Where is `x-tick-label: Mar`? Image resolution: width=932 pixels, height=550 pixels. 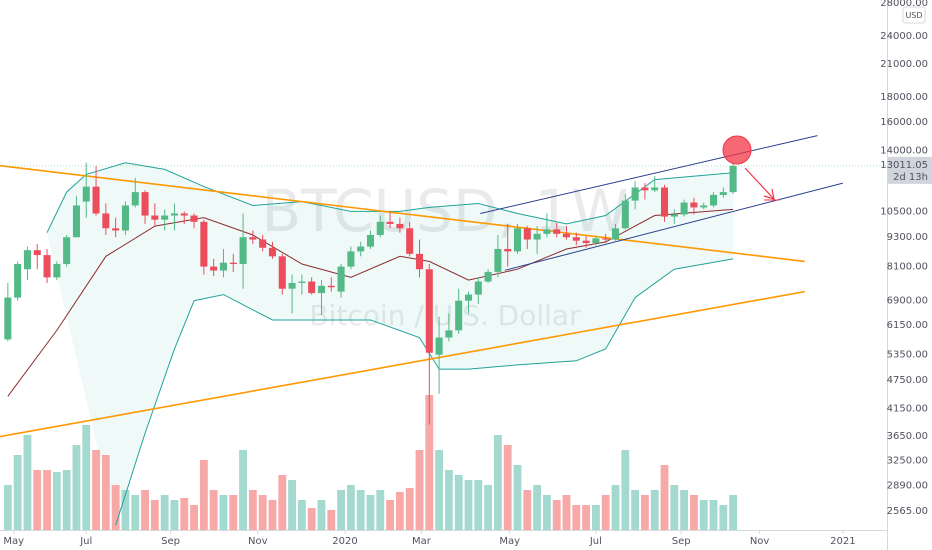
x-tick-label: Mar is located at coordinates (422, 541).